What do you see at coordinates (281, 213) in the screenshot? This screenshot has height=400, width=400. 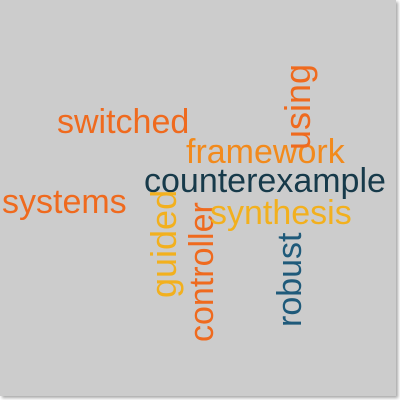 I see `word-synthesis: synthesis` at bounding box center [281, 213].